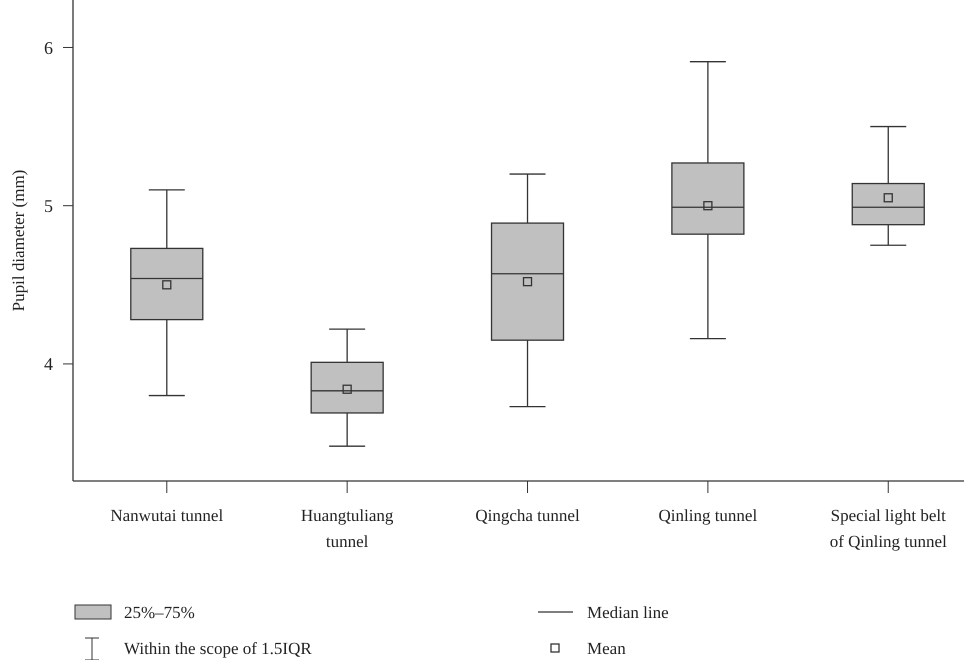 This screenshot has width=964, height=660. What do you see at coordinates (889, 528) in the screenshot?
I see `x-tick-label: Special light belt of Qinling tunnel` at bounding box center [889, 528].